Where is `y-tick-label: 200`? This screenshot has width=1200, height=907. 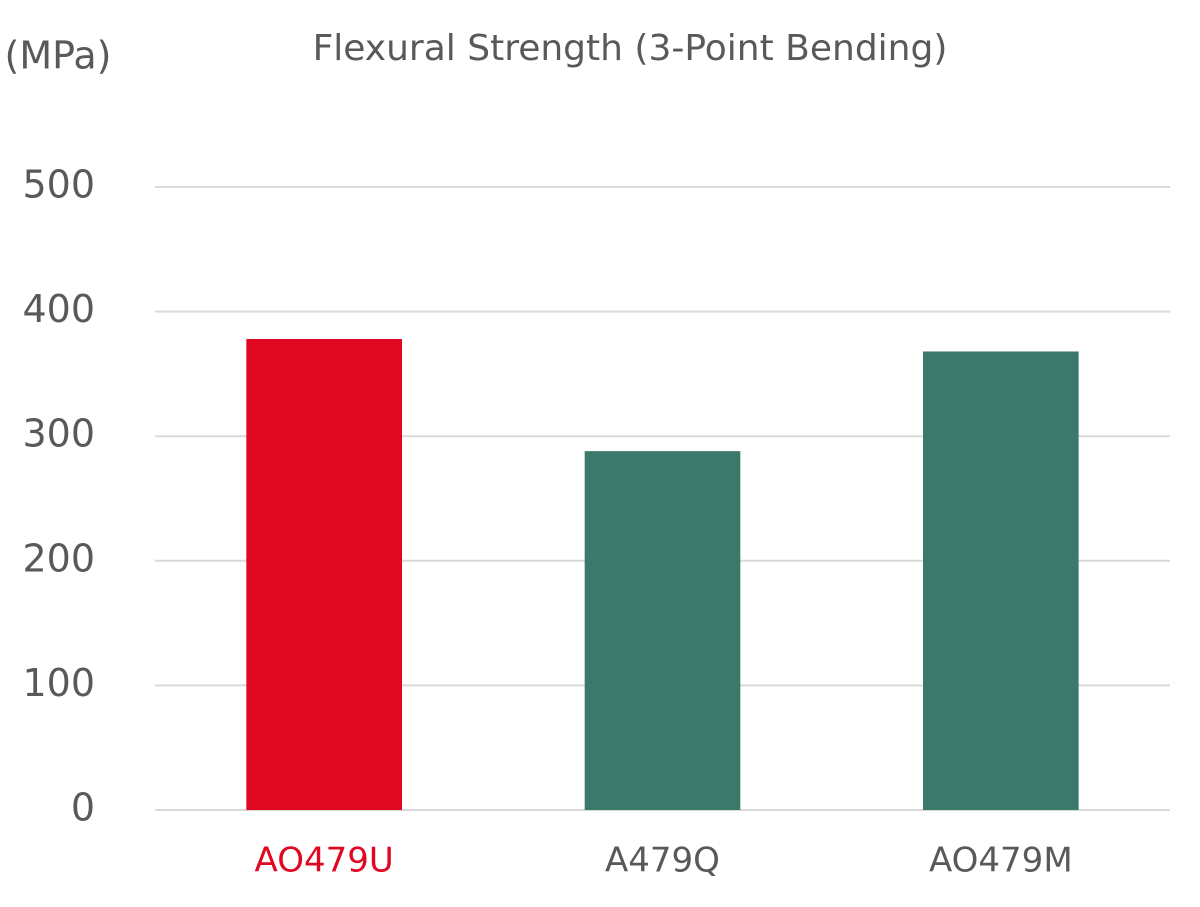 y-tick-label: 200 is located at coordinates (58, 558).